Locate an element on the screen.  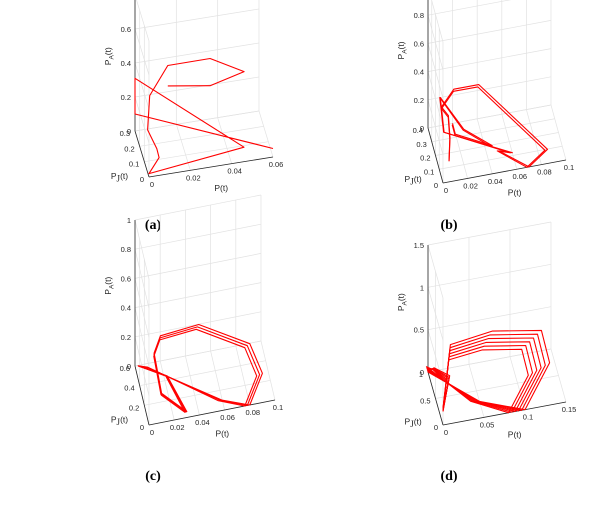
x-tick-label: 0.15 is located at coordinates (569, 409).